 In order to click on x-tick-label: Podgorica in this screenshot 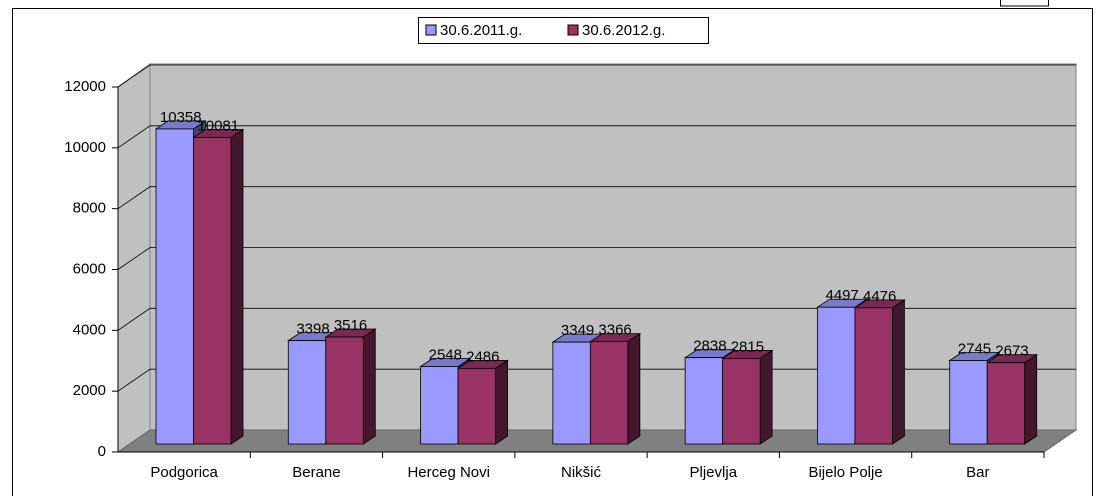, I will do `click(184, 472)`.